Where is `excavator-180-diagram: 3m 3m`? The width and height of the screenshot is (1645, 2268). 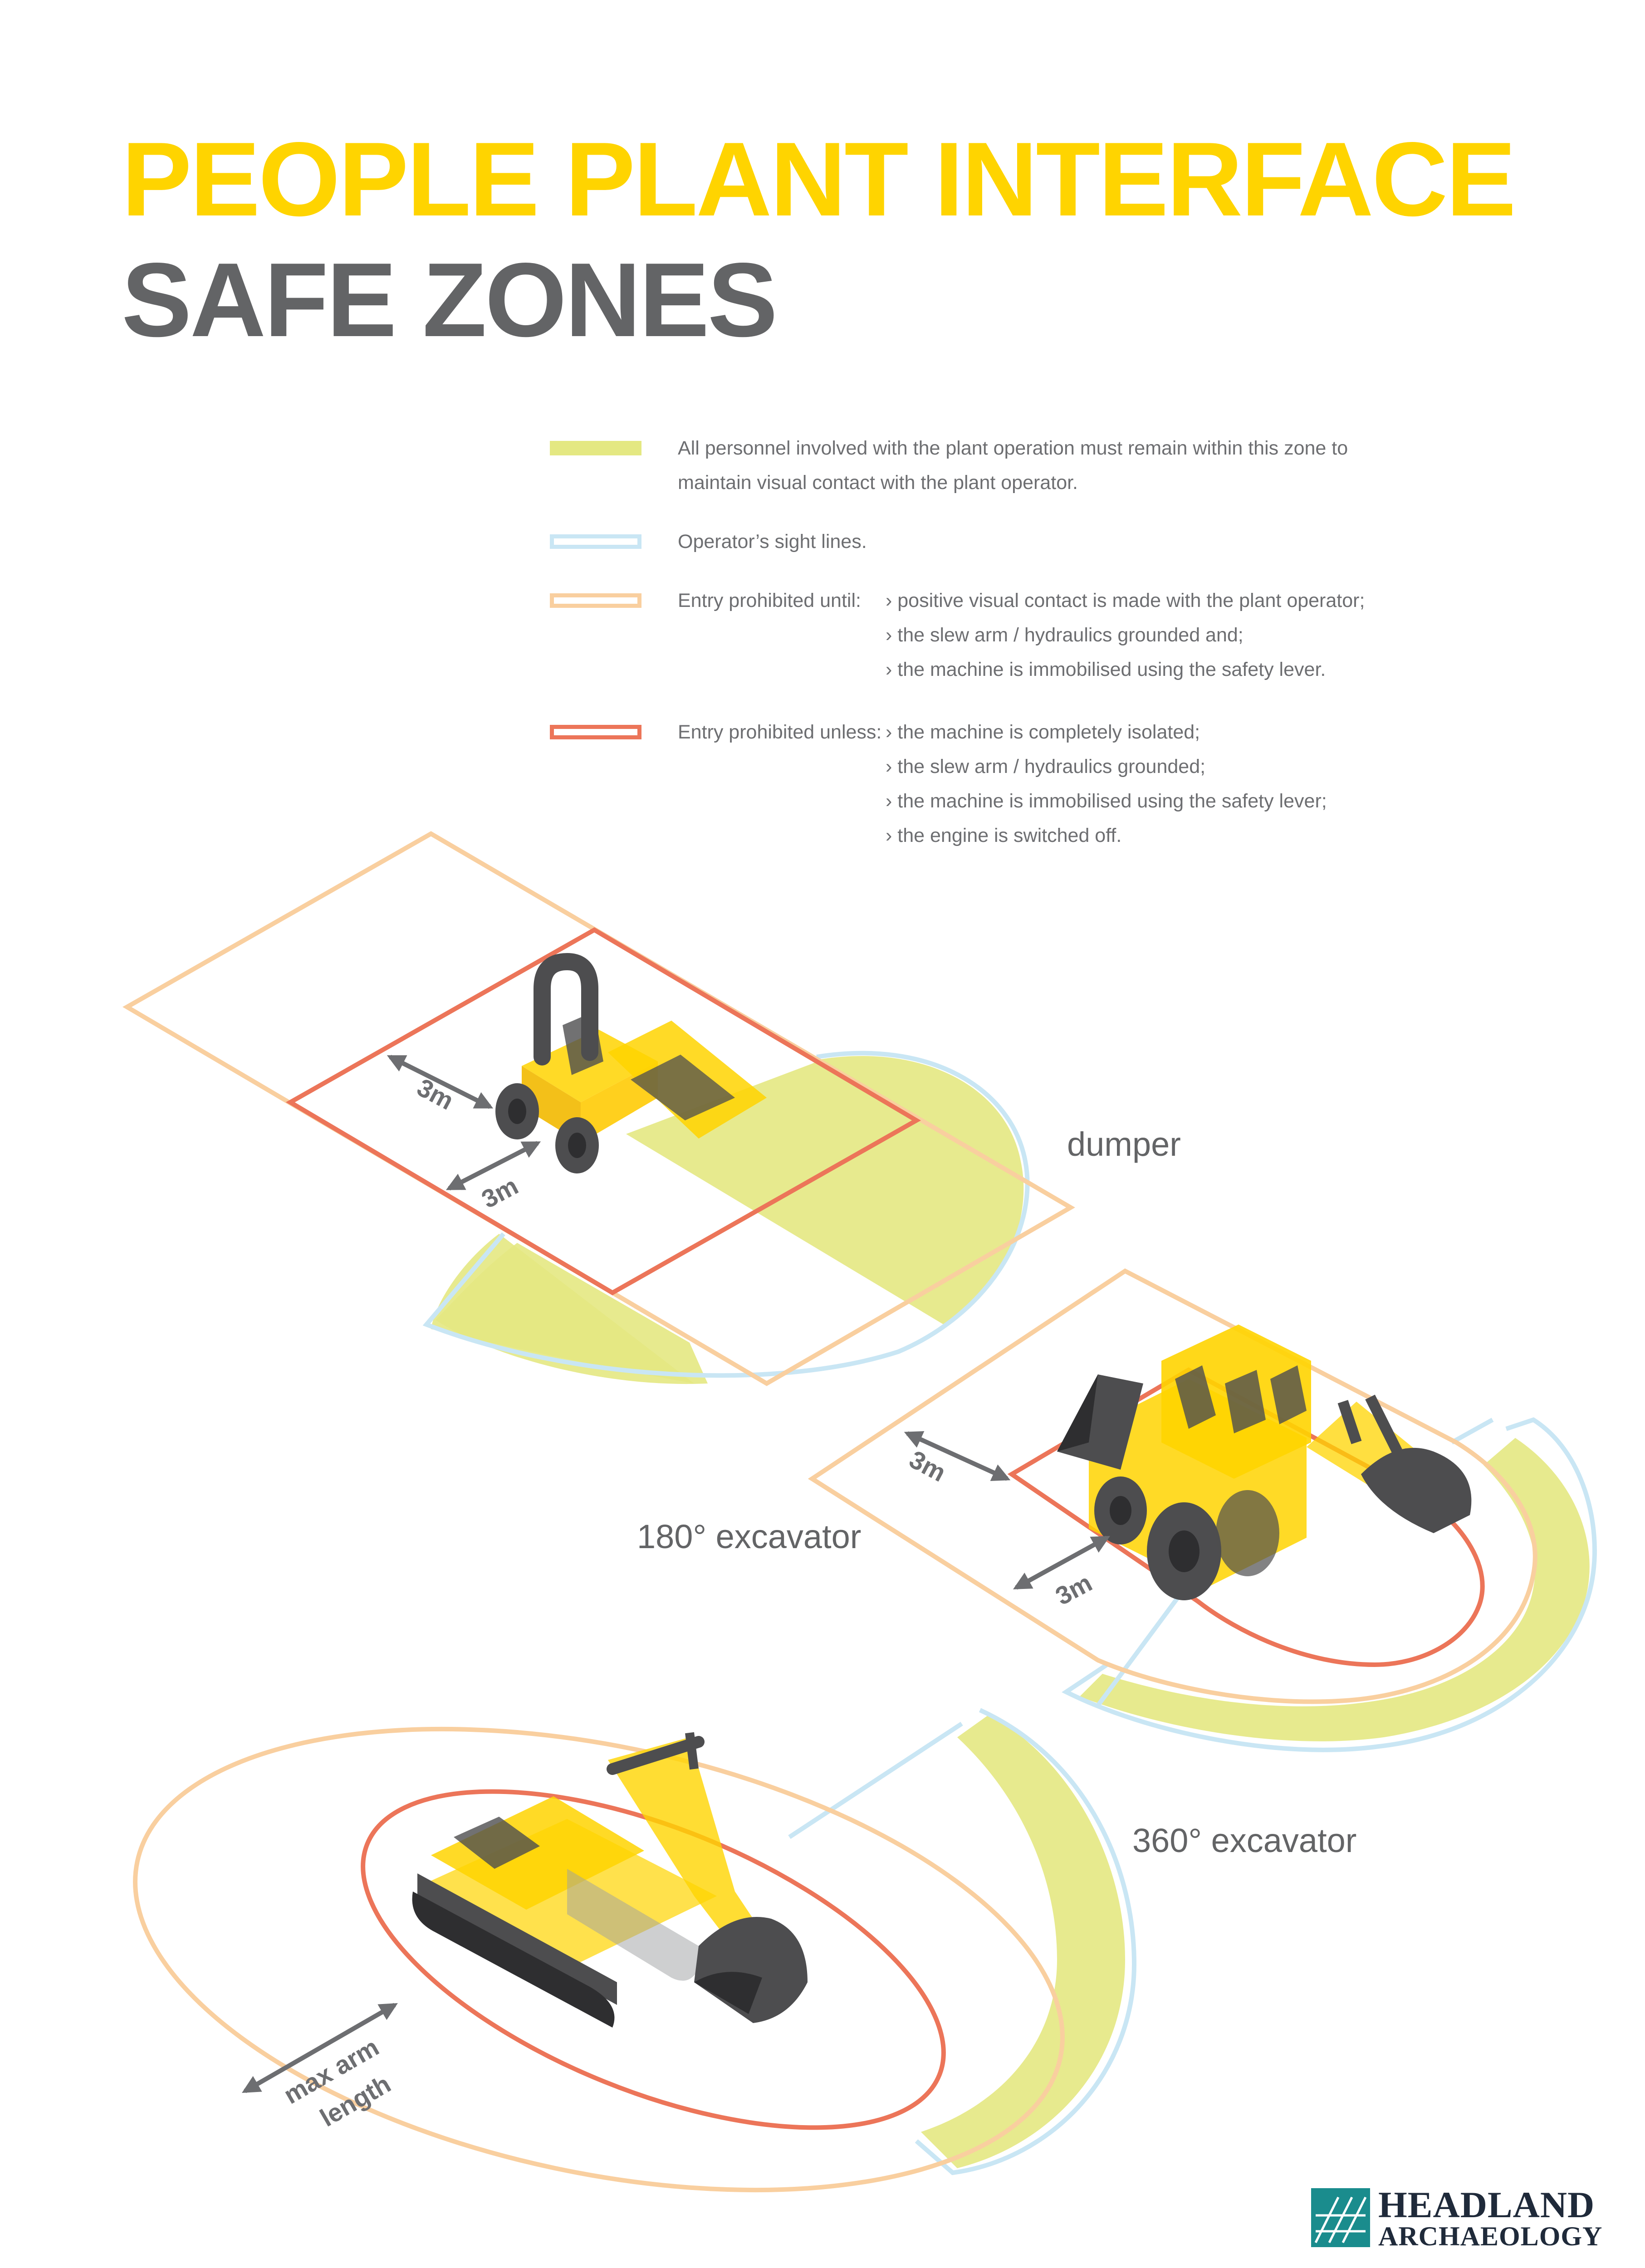
excavator-180-diagram: 3m 3m is located at coordinates (1202, 1510).